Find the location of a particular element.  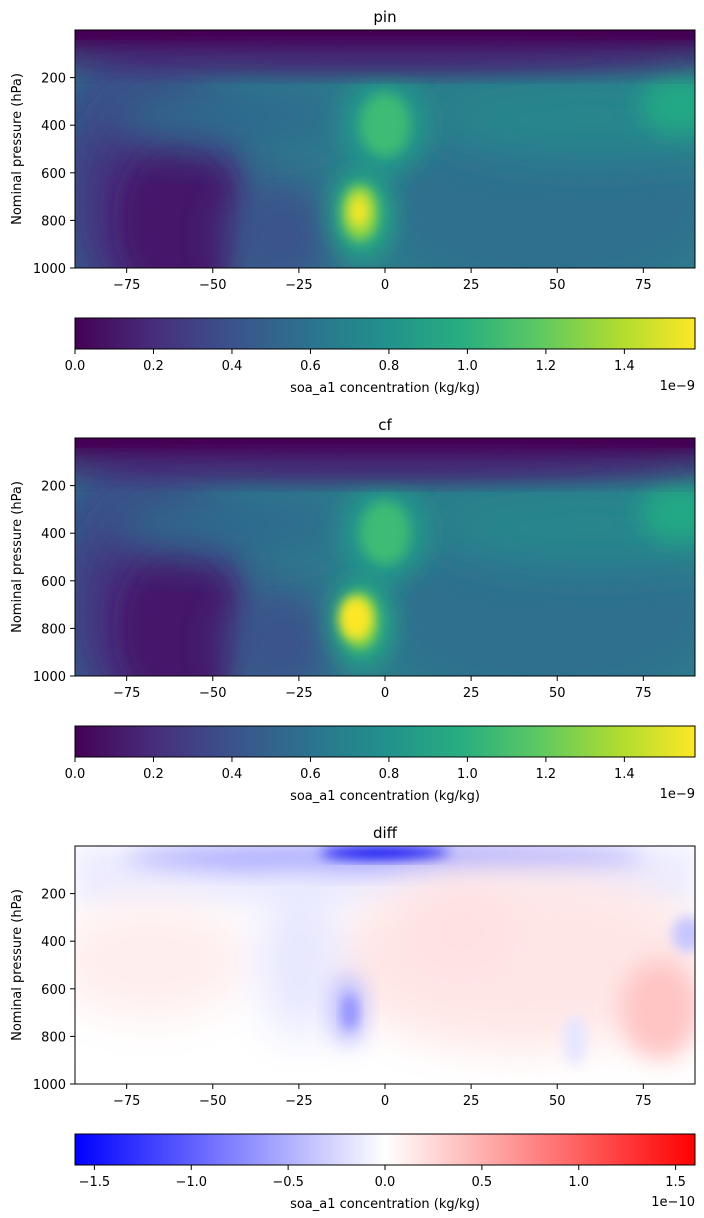

colorbar-diff-label: soa_a1 concentration (kg/kg) is located at coordinates (385, 1204).